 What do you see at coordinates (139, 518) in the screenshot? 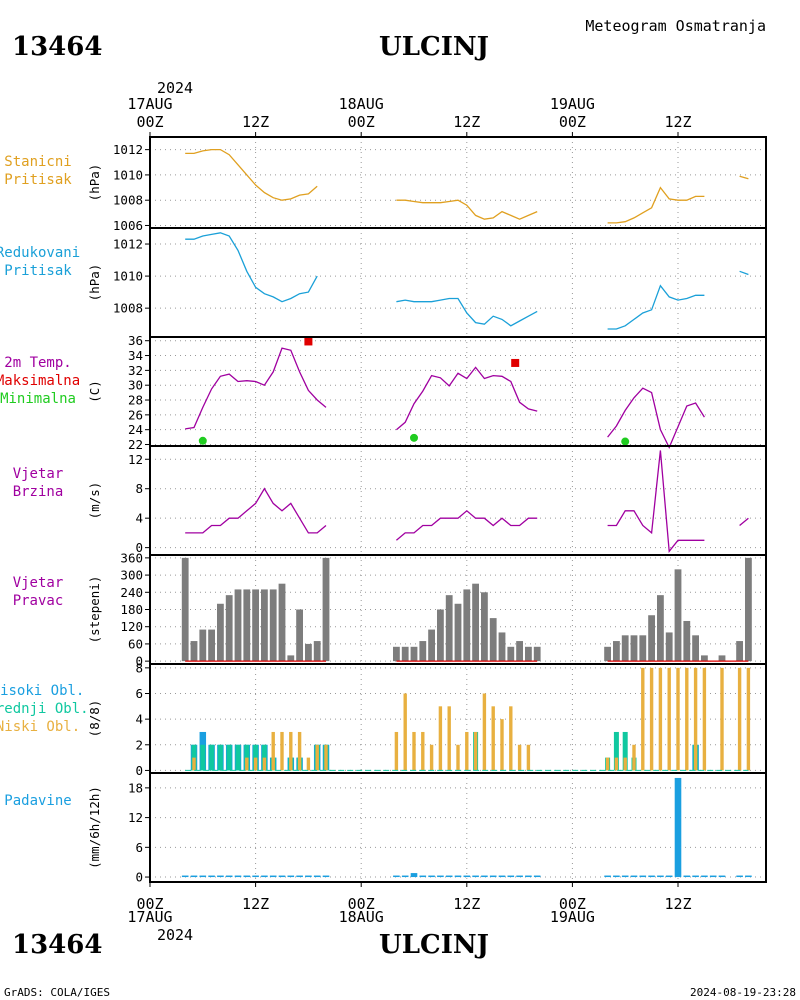
I see `y-tick-label: 4` at bounding box center [139, 518].